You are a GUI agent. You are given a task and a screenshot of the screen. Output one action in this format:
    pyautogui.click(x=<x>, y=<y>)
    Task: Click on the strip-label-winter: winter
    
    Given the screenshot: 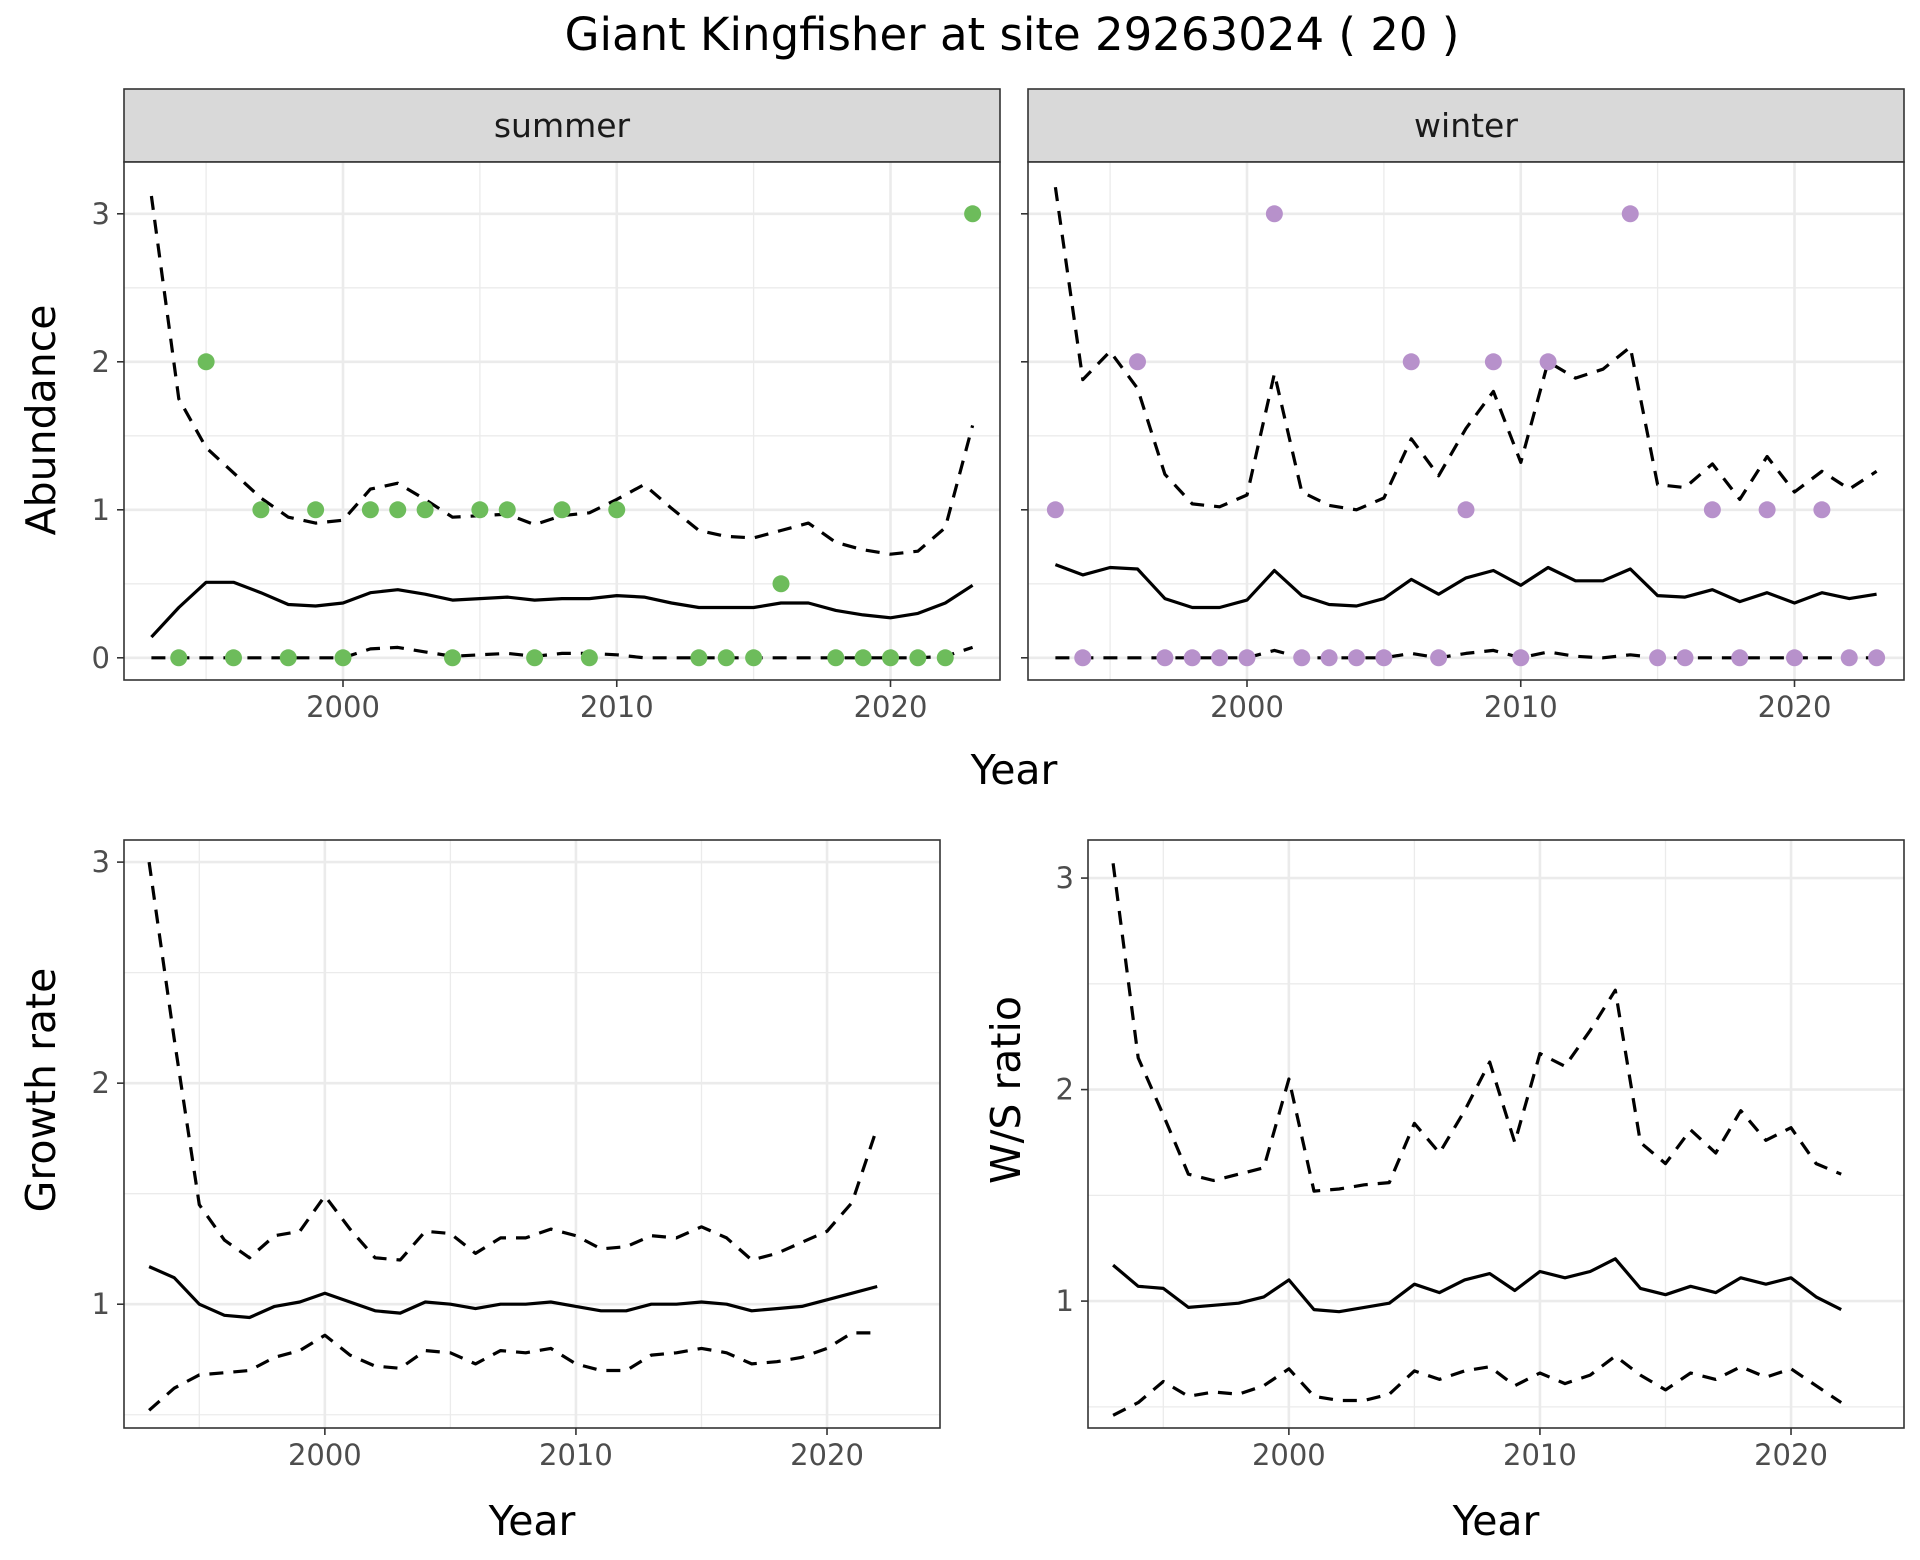 What is the action you would take?
    pyautogui.click(x=1466, y=125)
    